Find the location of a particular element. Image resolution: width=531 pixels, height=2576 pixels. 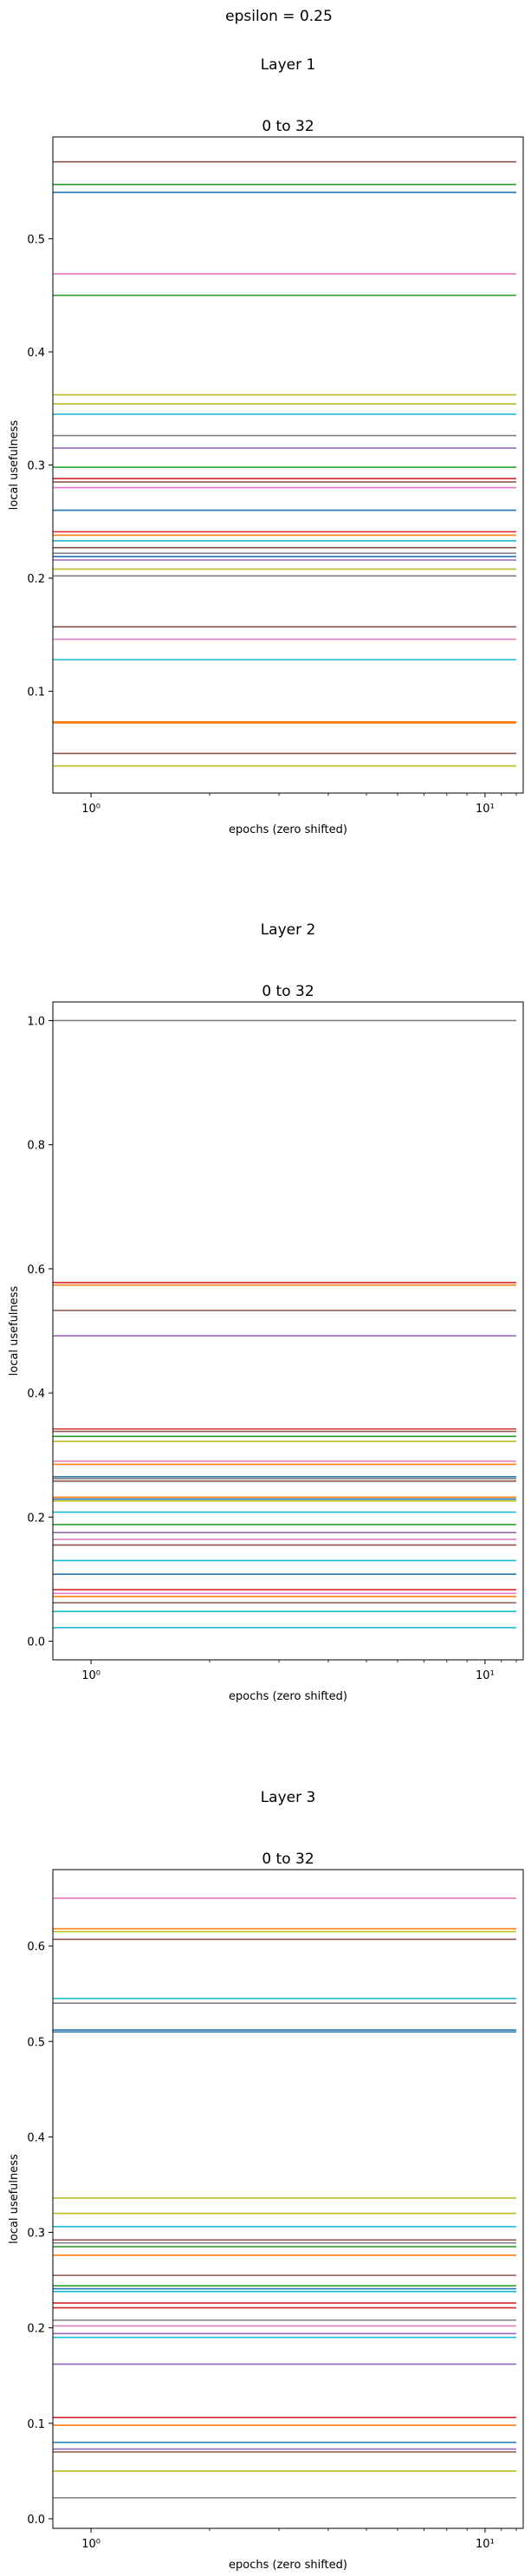

layer-title: Layer 1 is located at coordinates (289, 65).